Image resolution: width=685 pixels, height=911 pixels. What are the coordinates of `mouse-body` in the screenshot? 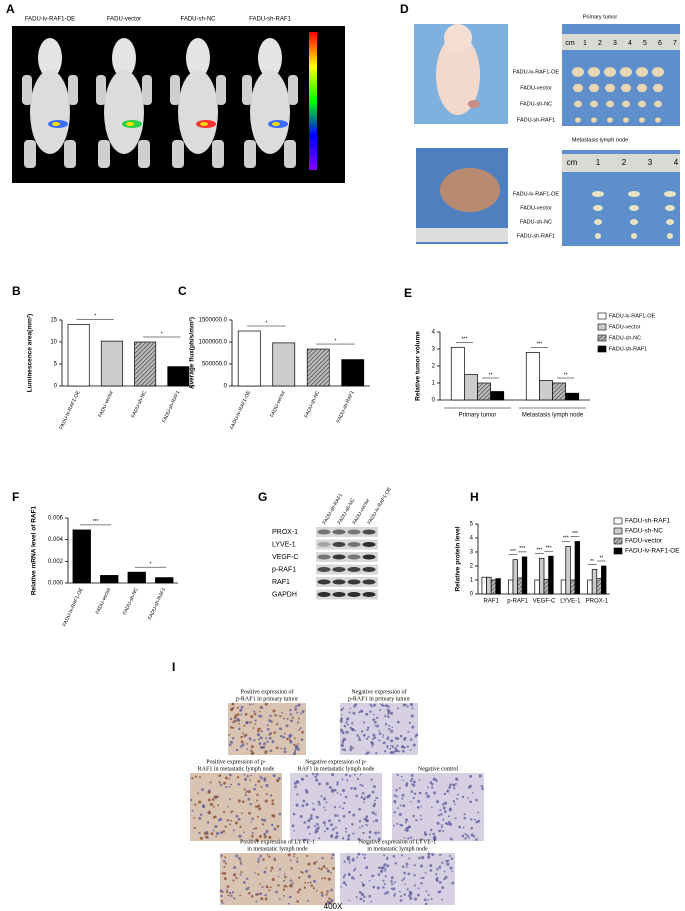 It's located at (198, 112).